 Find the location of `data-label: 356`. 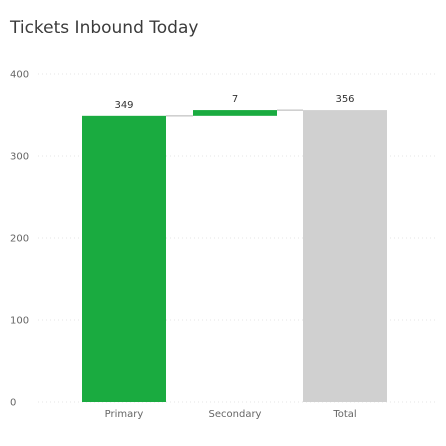

data-label: 356 is located at coordinates (344, 99).